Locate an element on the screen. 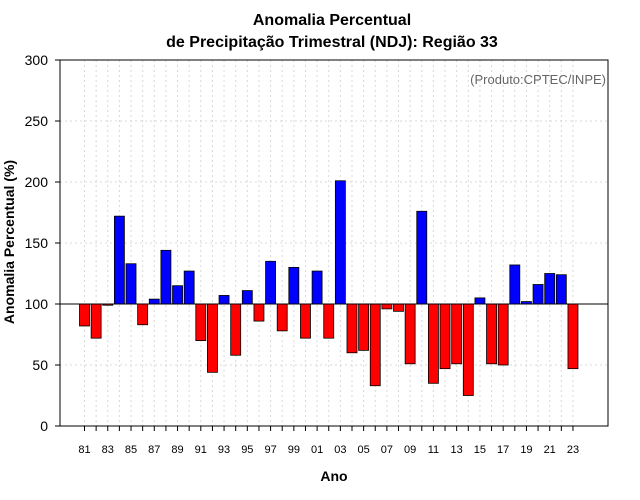 This screenshot has height=500, width=640. x-tick-label: 19 is located at coordinates (526, 450).